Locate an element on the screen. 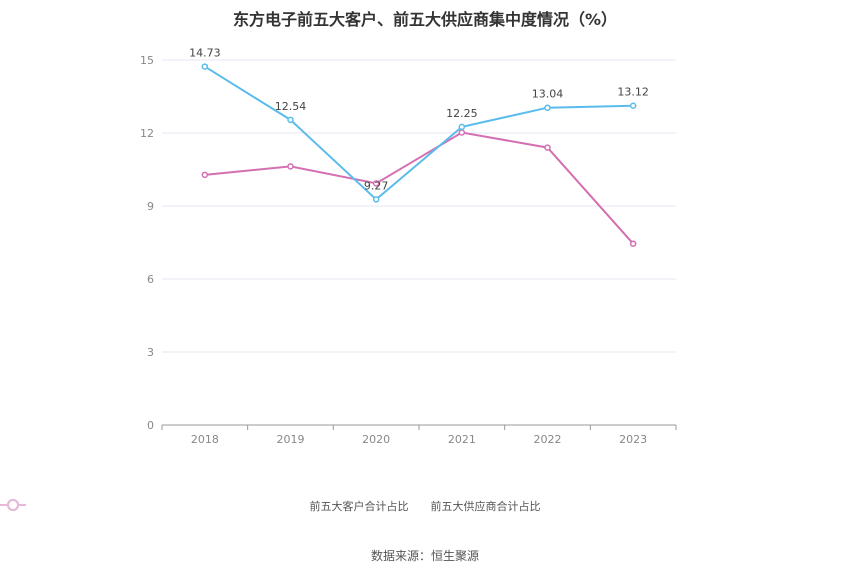 The width and height of the screenshot is (850, 574). legend-swatch-suppliers is located at coordinates (13, 505).